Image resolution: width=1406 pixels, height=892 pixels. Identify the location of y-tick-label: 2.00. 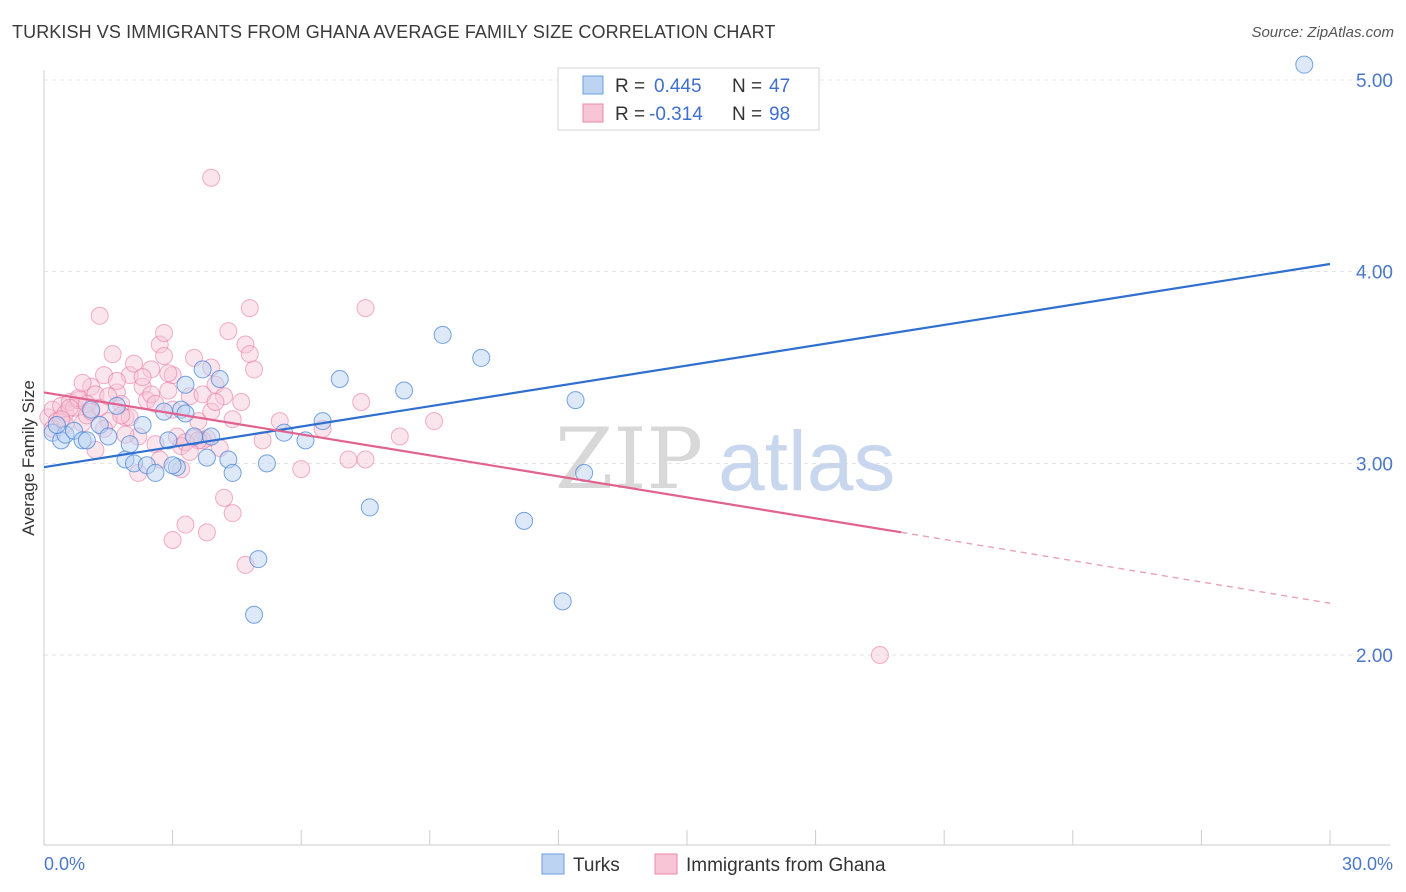
(1374, 656).